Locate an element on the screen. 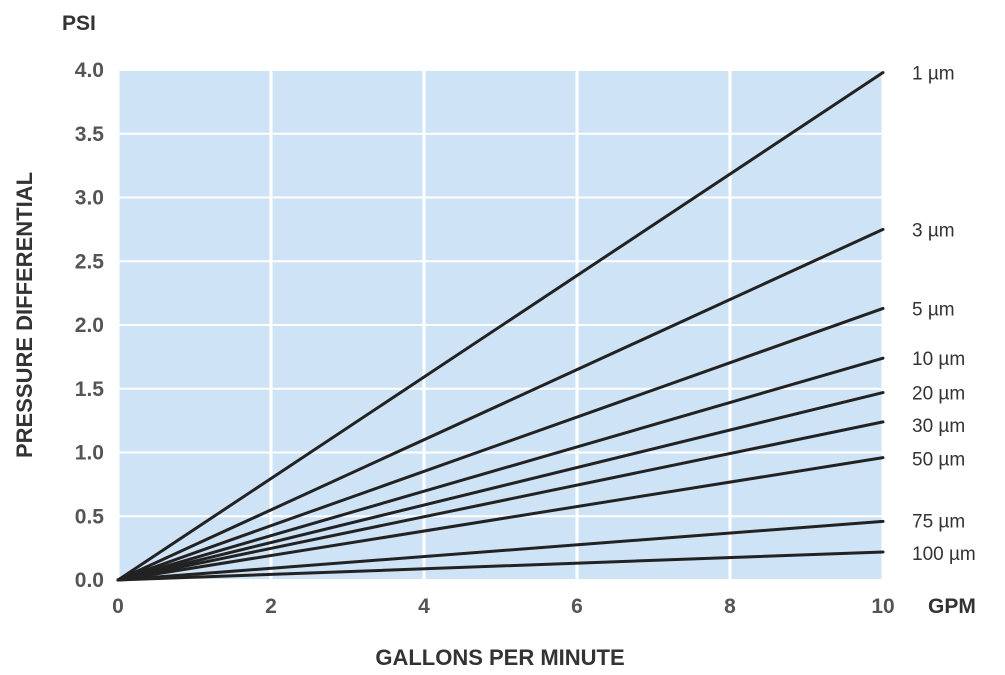  x-tick-label: 4 is located at coordinates (424, 606).